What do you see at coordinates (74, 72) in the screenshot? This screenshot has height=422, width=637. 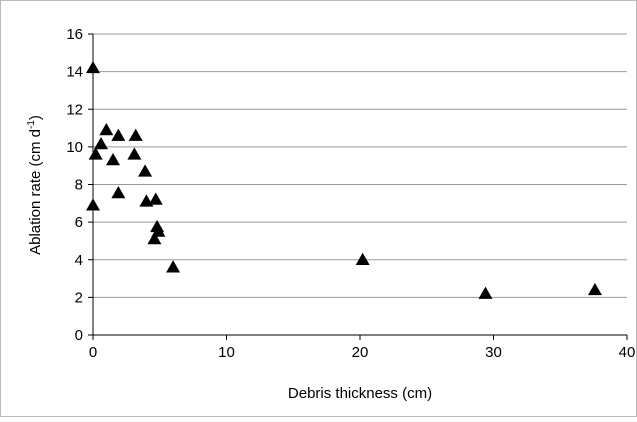 I see `y-tick-label: 14` at bounding box center [74, 72].